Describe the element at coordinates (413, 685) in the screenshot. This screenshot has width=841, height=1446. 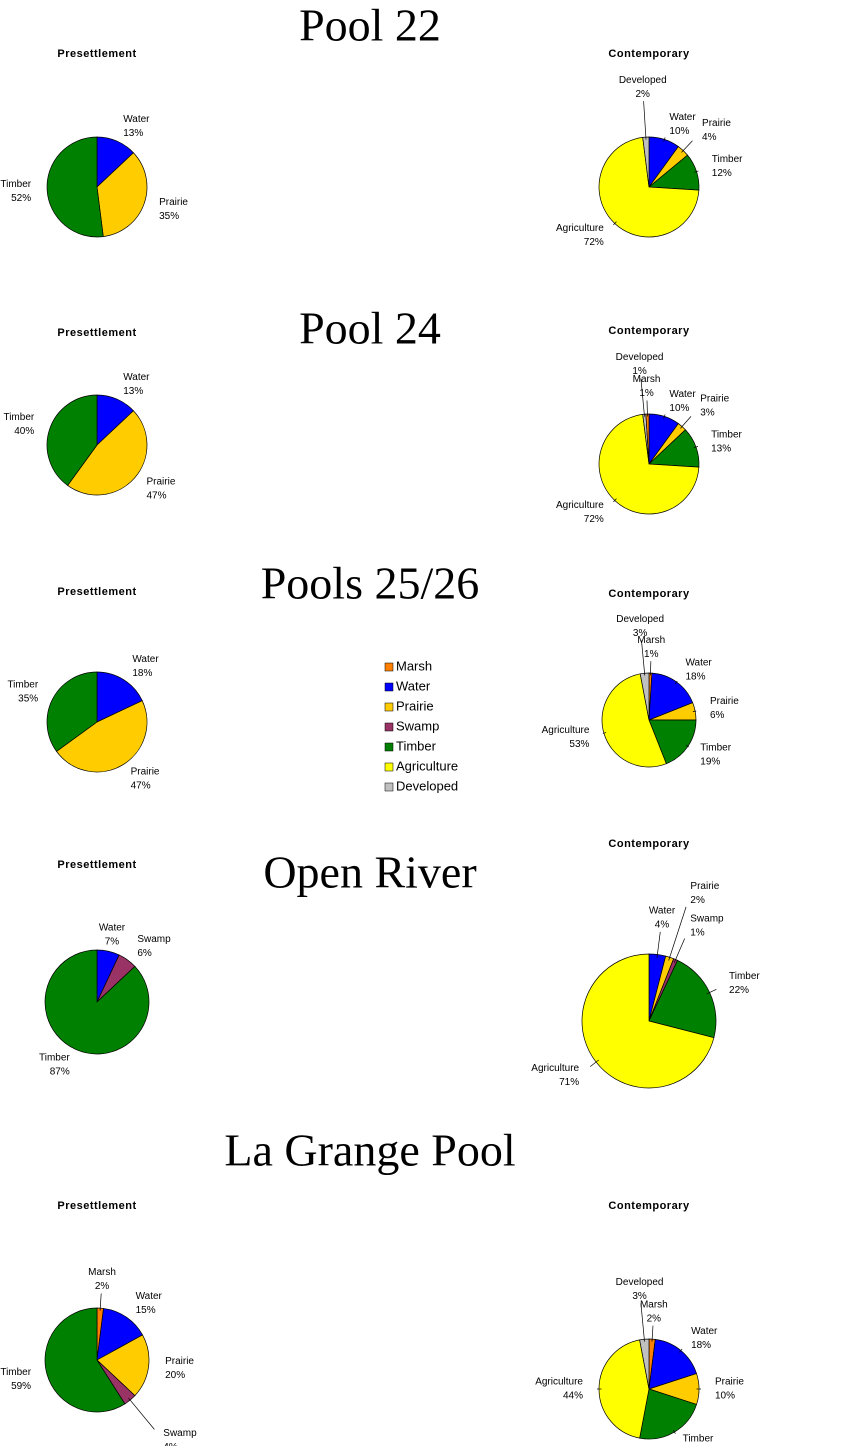
I see `legend-label: Water` at that location.